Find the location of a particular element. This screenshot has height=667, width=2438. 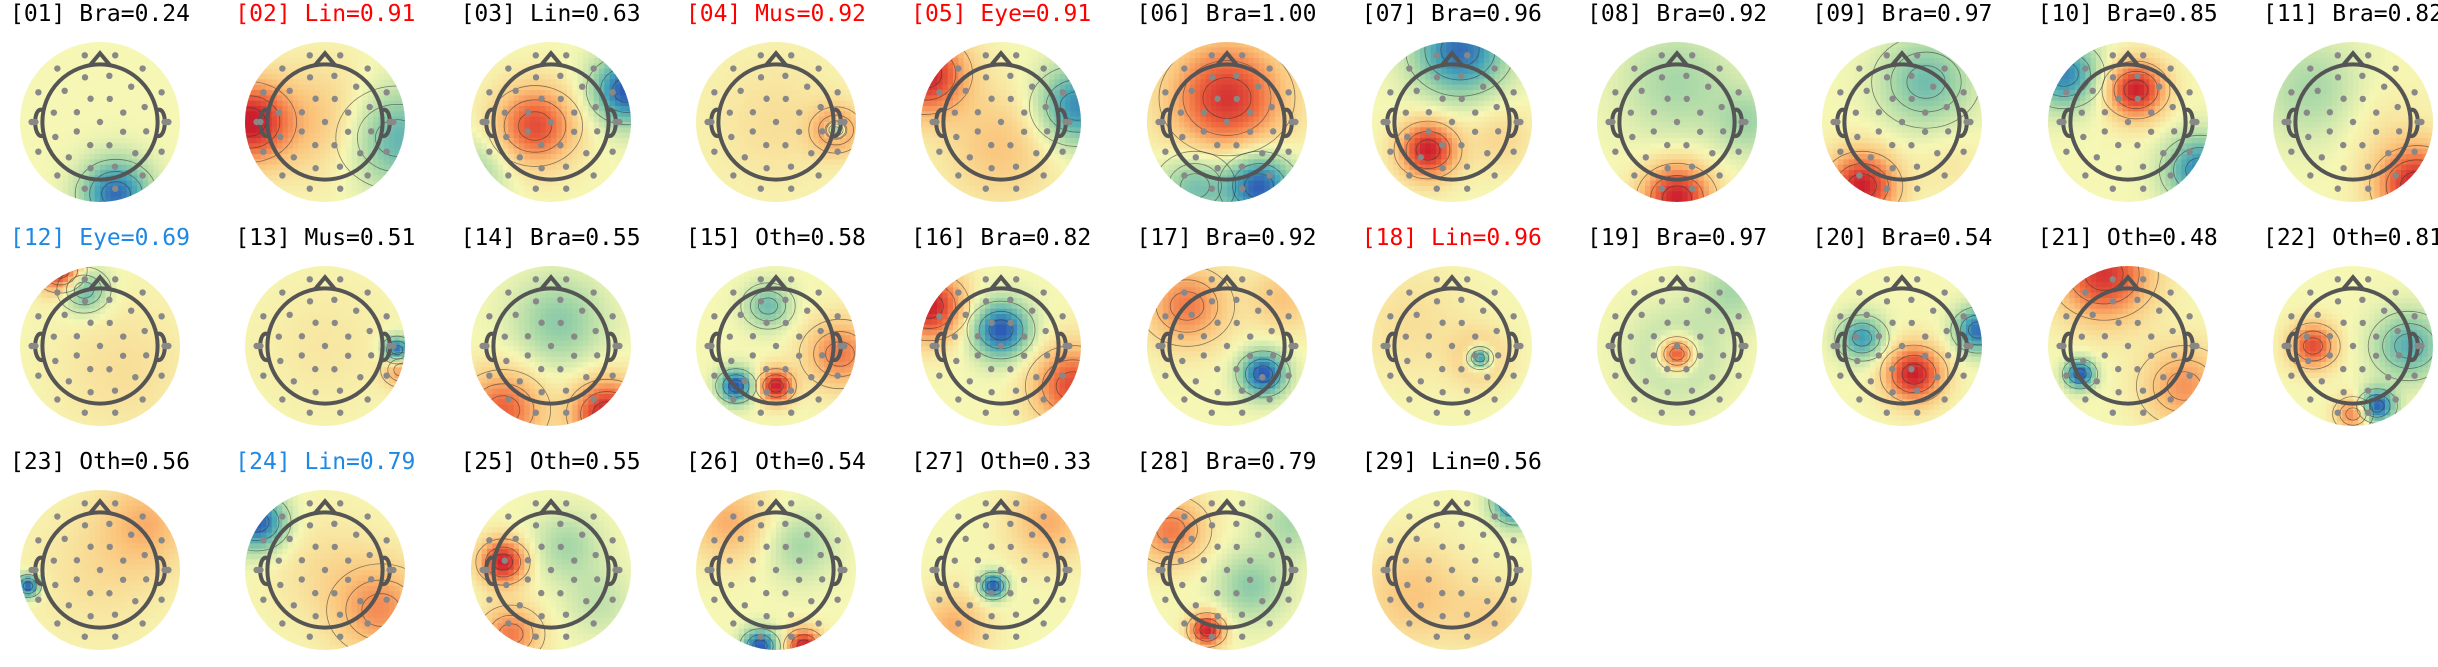

ic-component-05: [05] Eye=0.91 is located at coordinates (1021, 105).